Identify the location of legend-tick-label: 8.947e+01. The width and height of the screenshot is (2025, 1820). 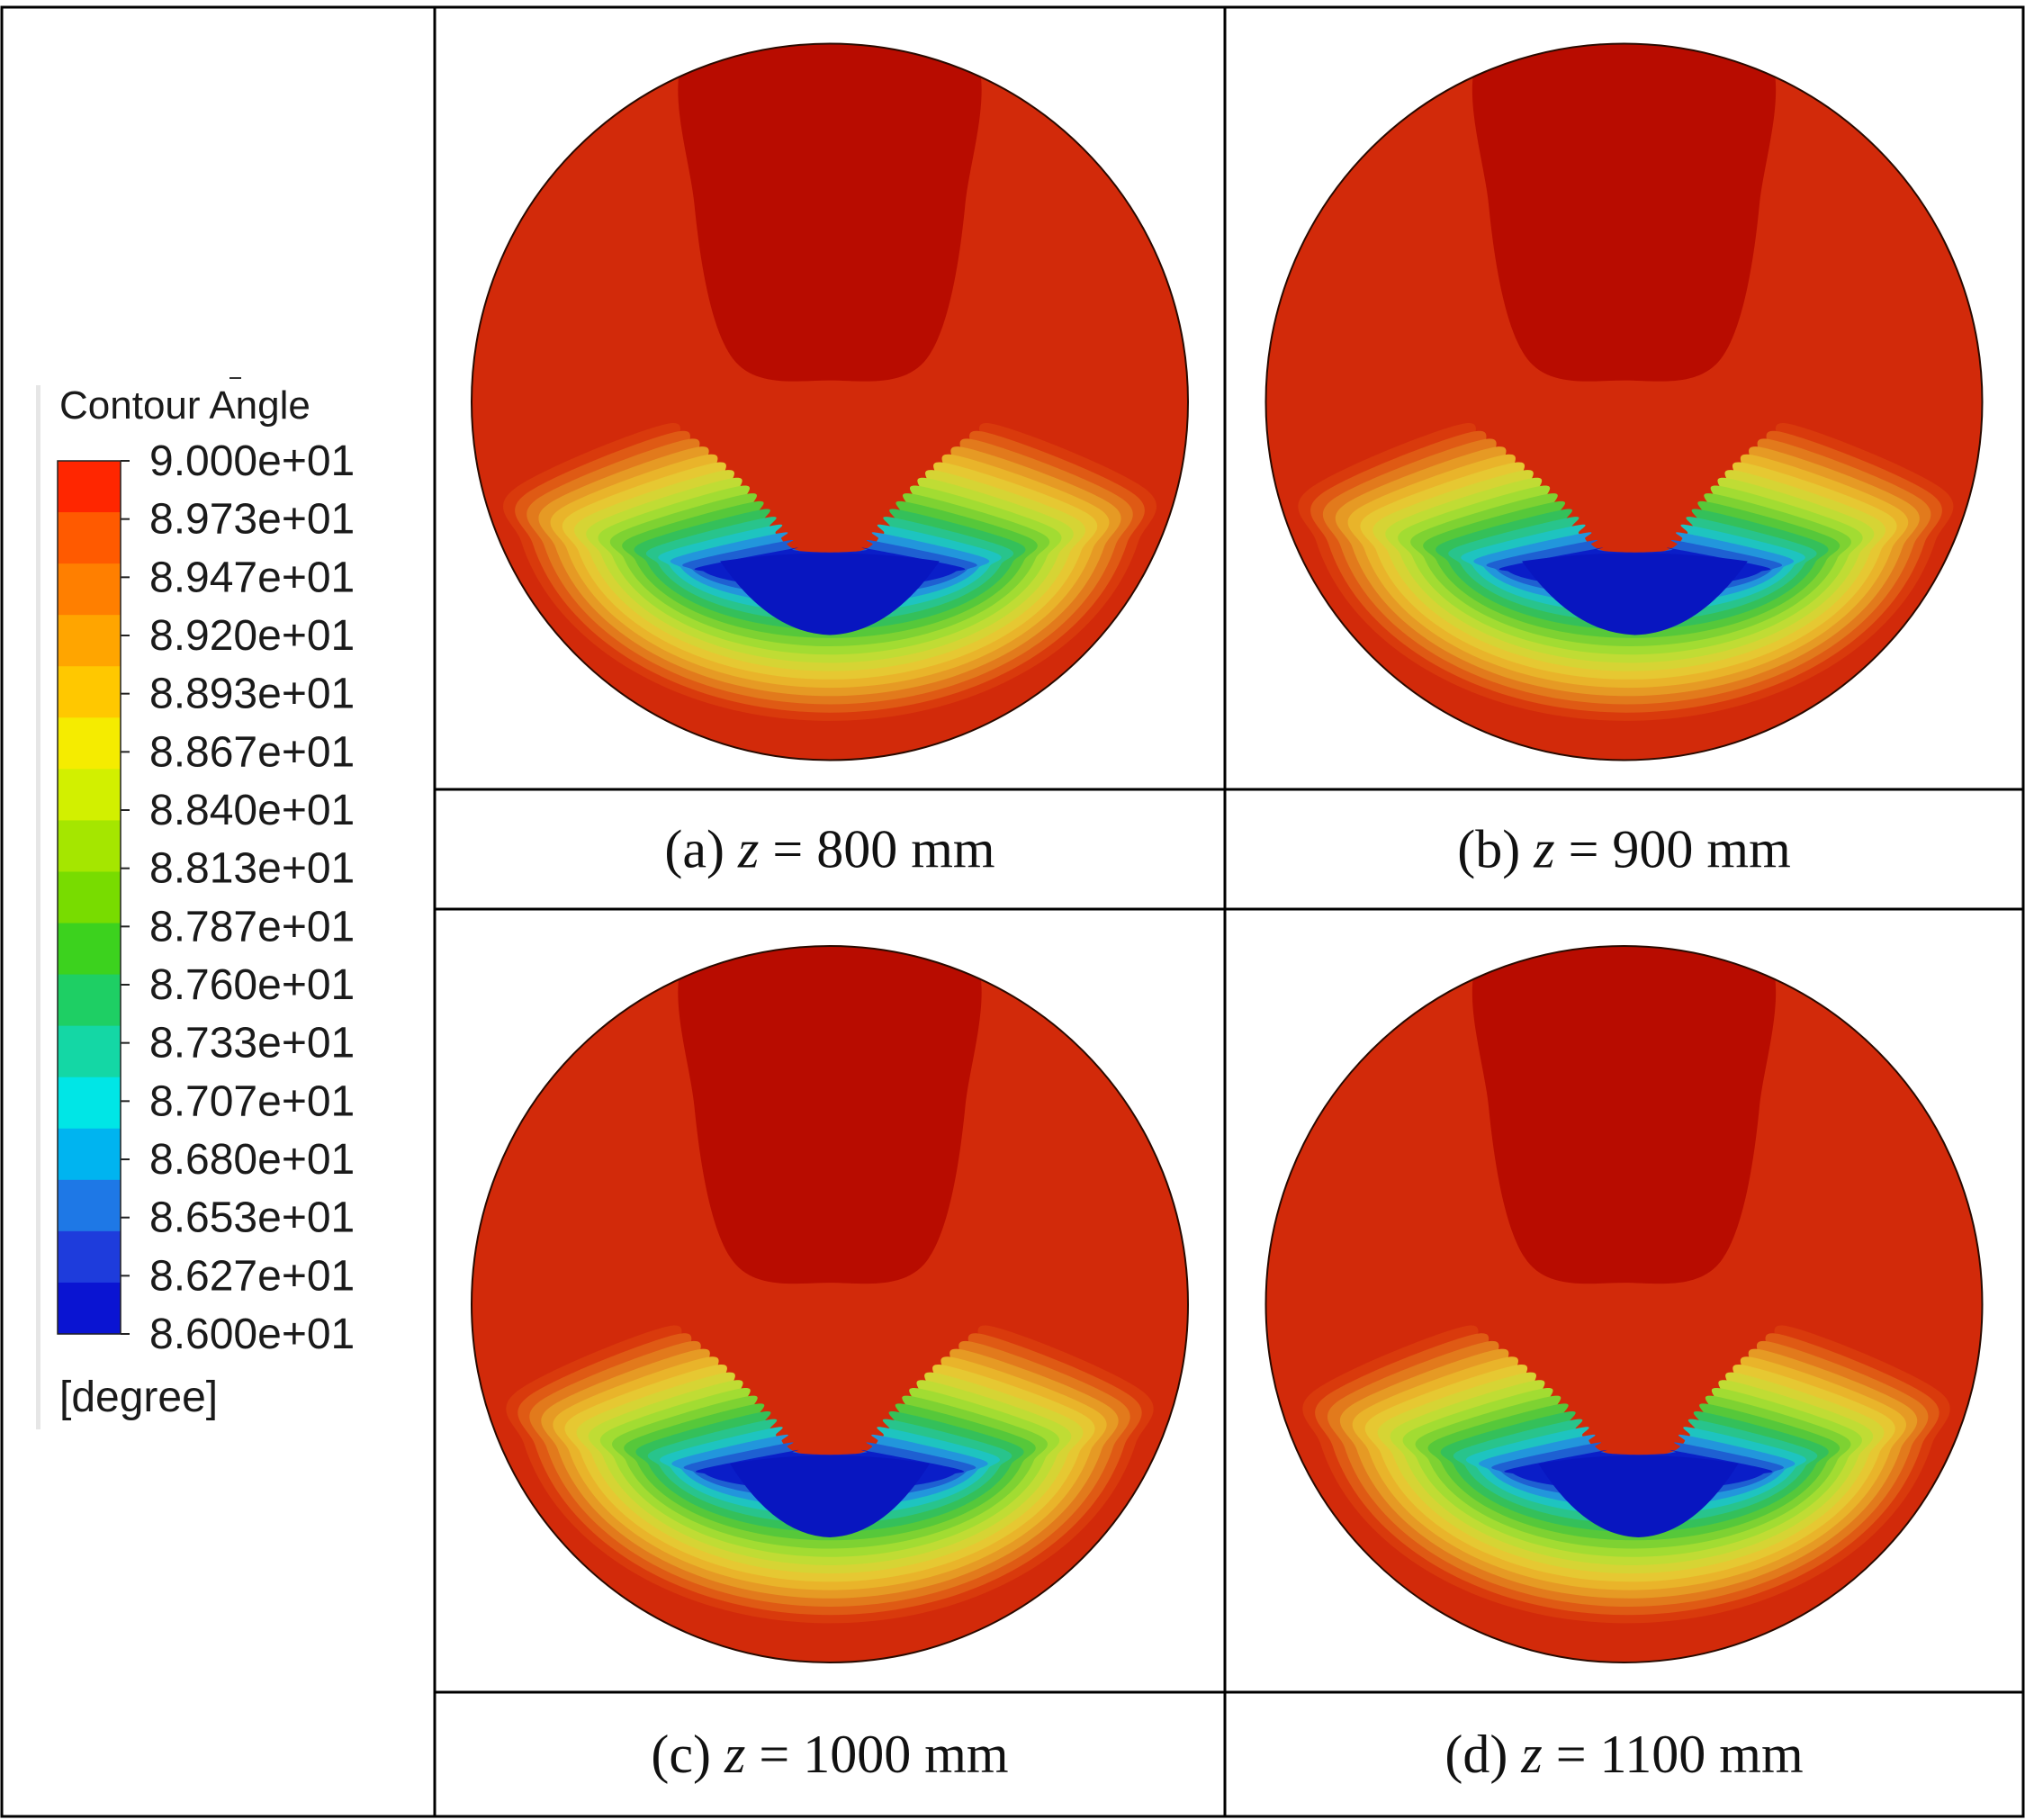
(252, 577).